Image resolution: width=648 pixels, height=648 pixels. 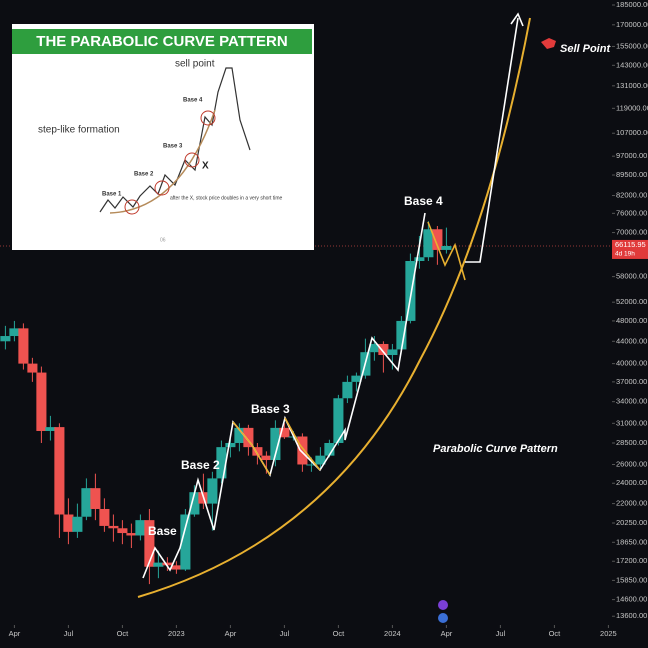 I want to click on x-tick-label: 2024, so click(x=392, y=633).